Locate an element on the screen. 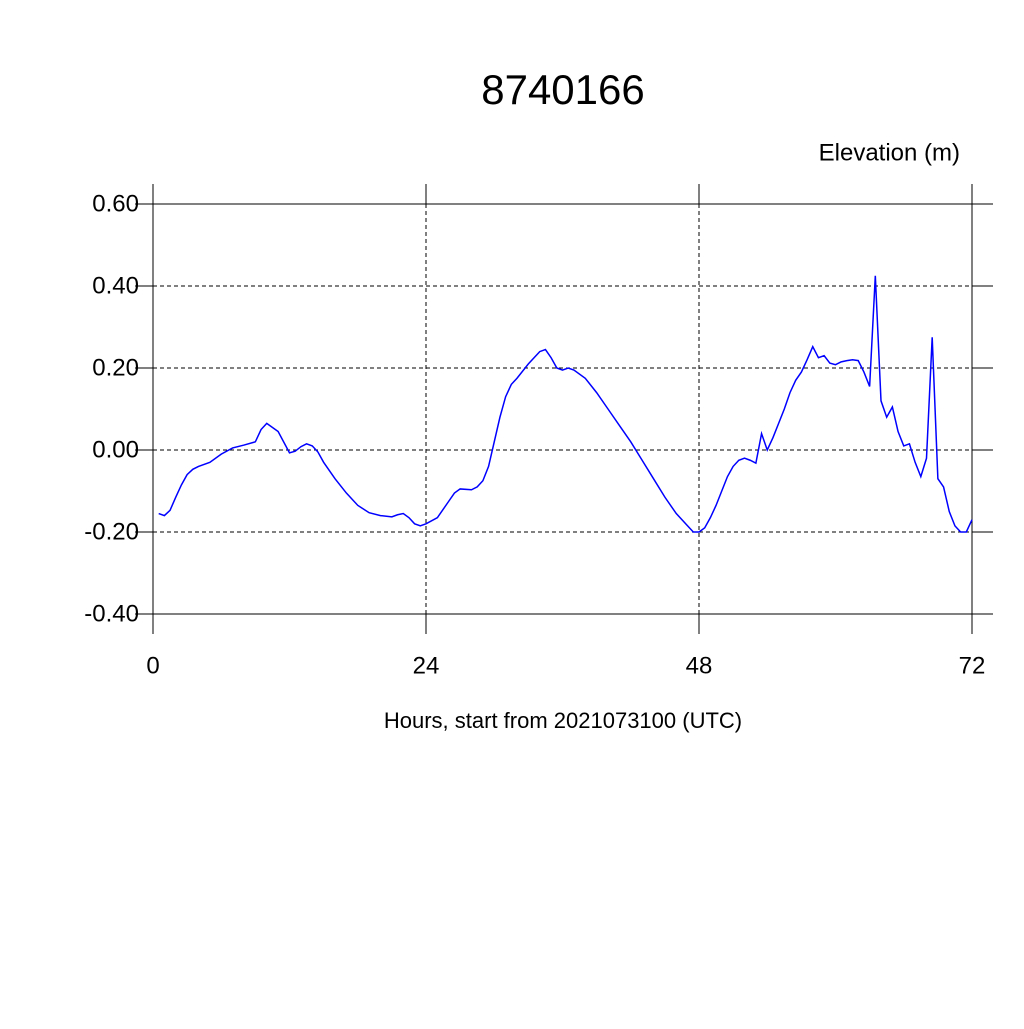  x-tick-label: 72 is located at coordinates (972, 665).